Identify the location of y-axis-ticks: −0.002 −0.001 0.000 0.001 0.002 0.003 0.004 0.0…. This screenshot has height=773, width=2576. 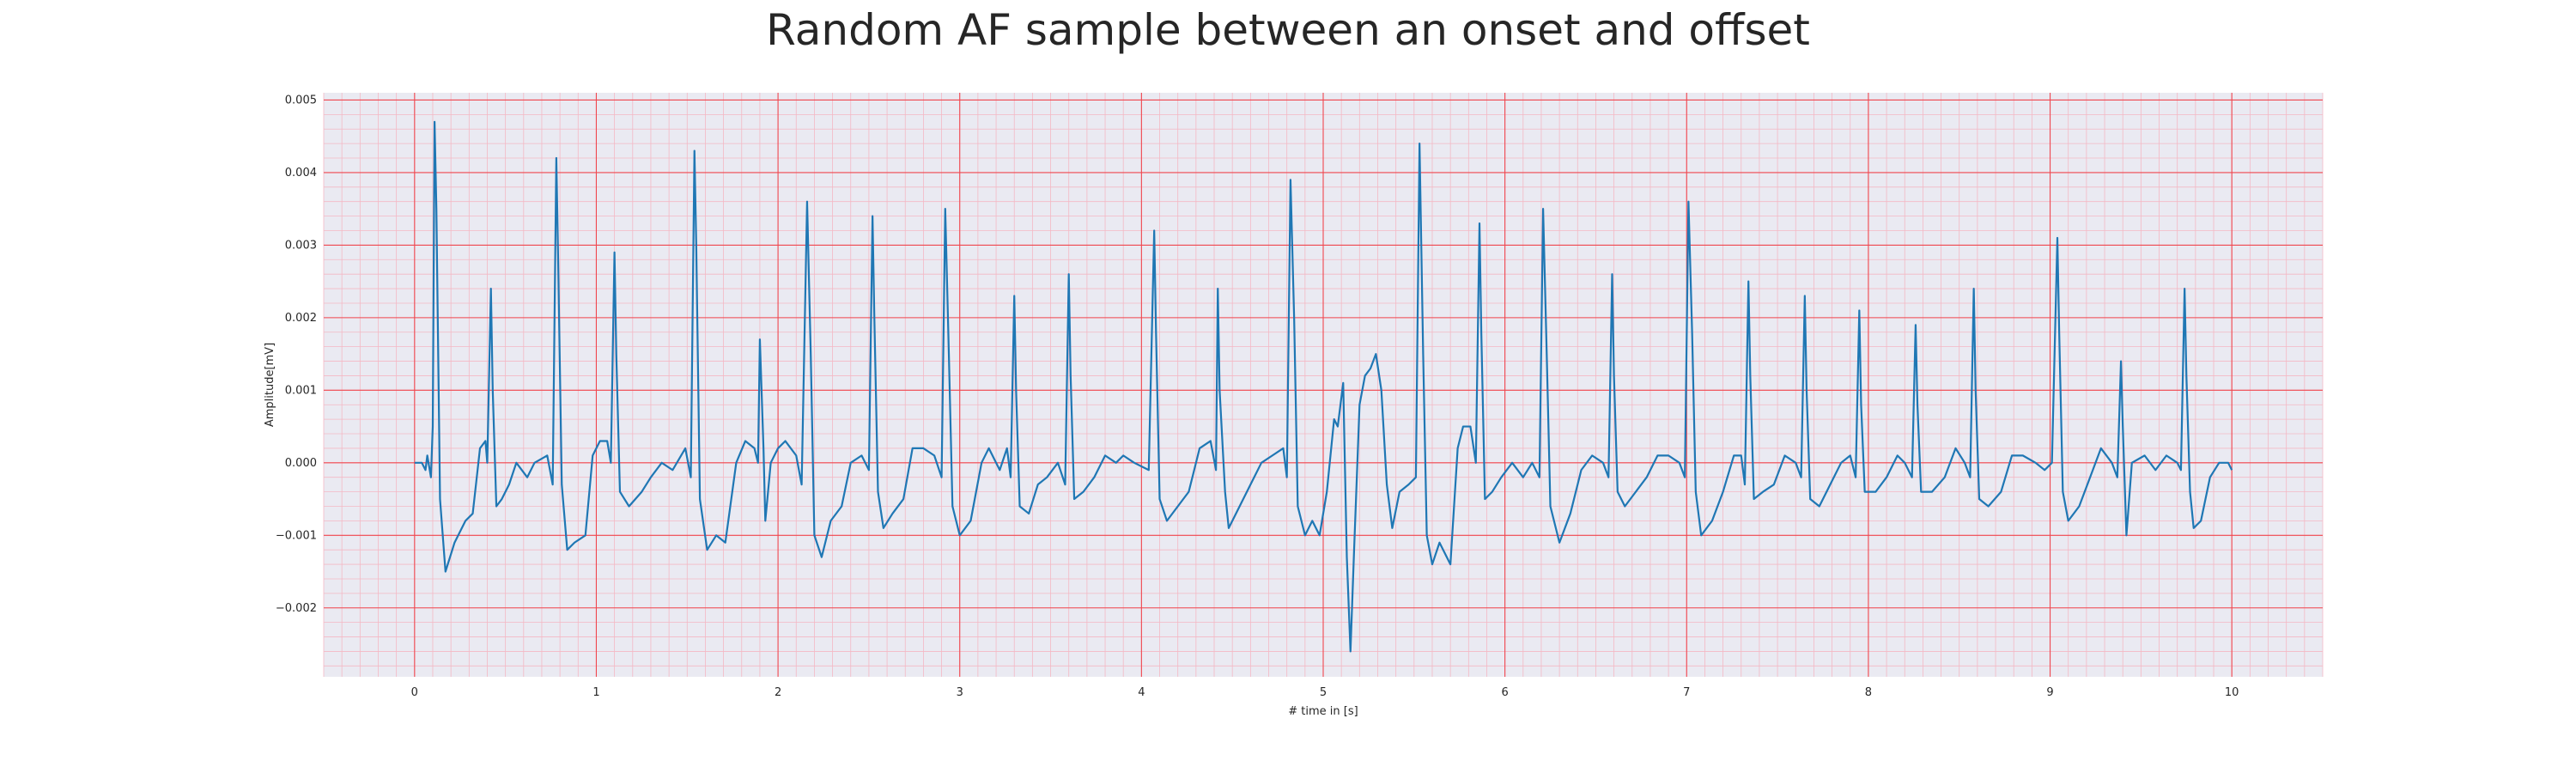
(296, 354).